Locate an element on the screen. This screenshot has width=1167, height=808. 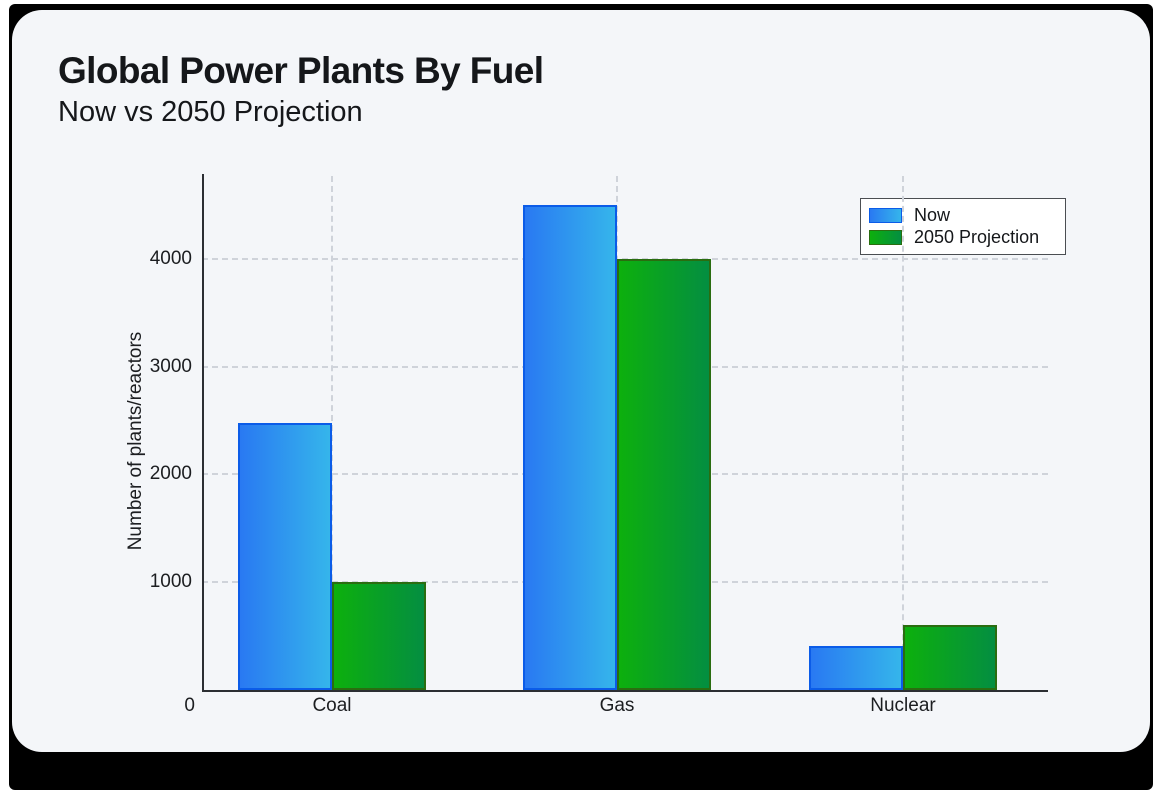
y-tick-1000: 1000 is located at coordinates (170, 582).